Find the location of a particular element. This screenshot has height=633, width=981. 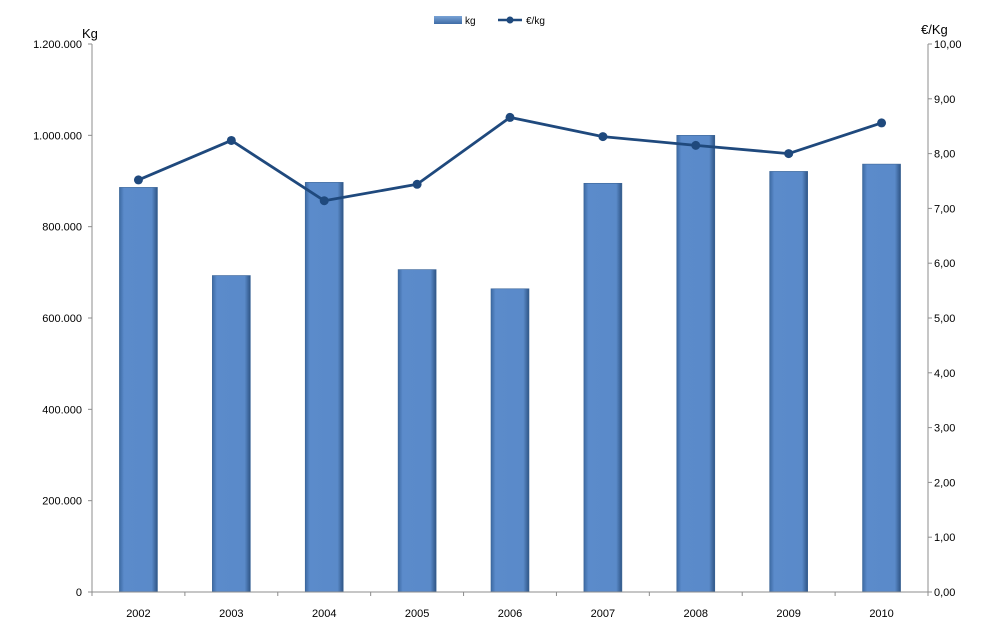

x-tick-label: 2002 is located at coordinates (138, 614).